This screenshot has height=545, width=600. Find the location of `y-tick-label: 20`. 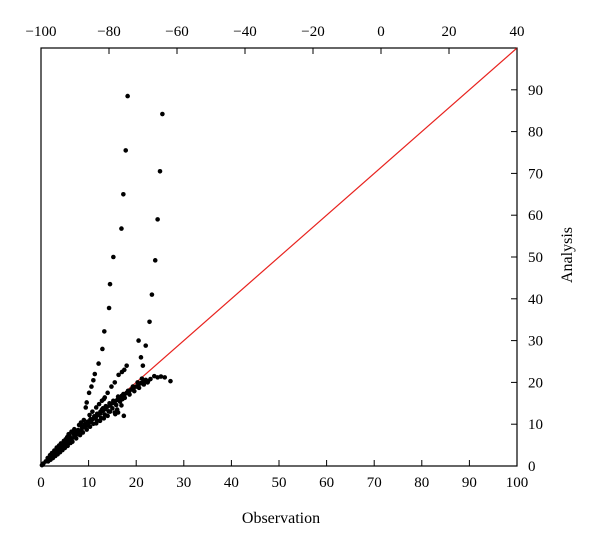

y-tick-label: 20 is located at coordinates (535, 383).